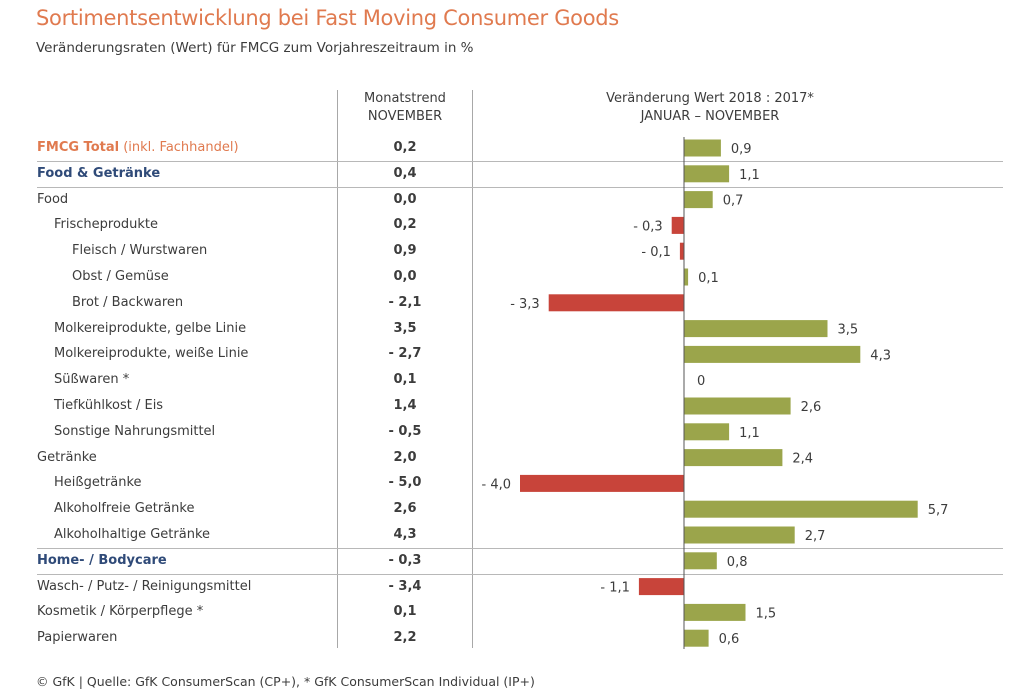 The width and height of the screenshot is (1024, 700). Describe the element at coordinates (109, 405) in the screenshot. I see `row-label: Tiefkühlkost / Eis` at that location.